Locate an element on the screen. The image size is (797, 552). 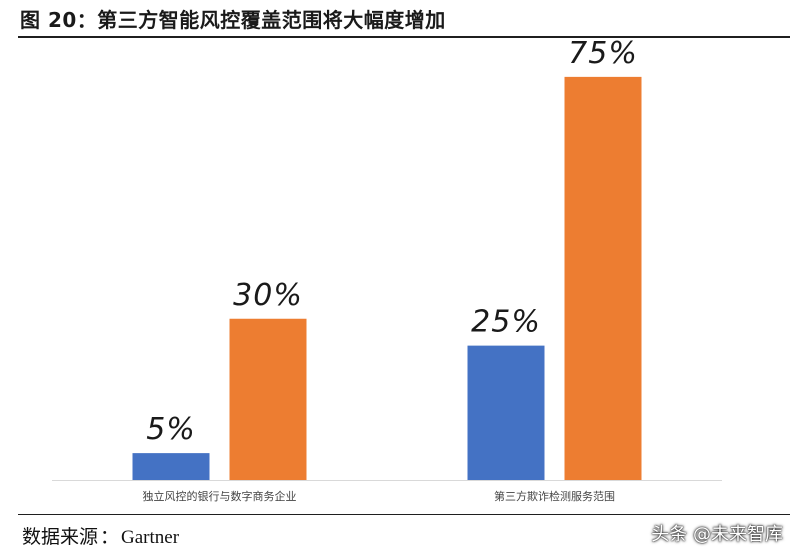
data-label-0-0: 5% is located at coordinates (171, 429).